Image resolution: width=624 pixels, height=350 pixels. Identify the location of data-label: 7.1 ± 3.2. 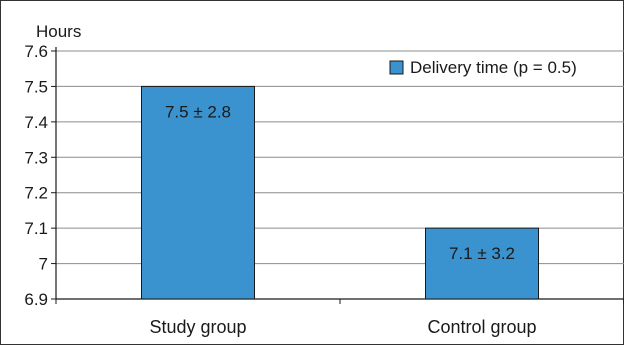
(482, 253).